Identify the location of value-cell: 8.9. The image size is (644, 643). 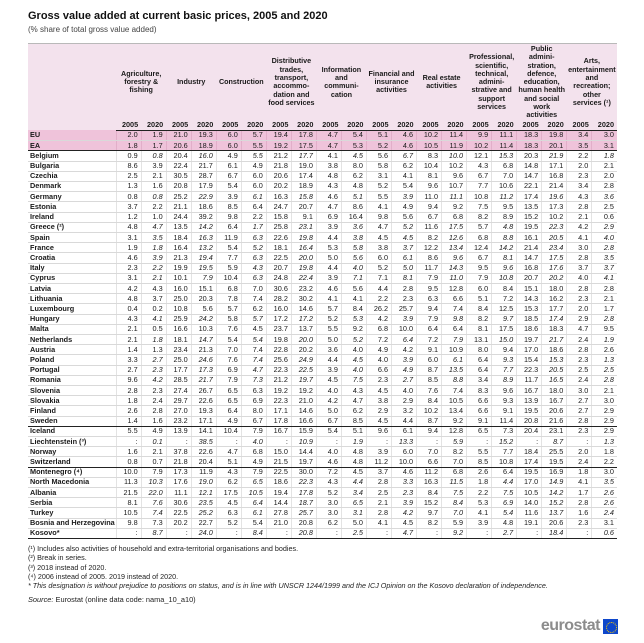
(504, 381).